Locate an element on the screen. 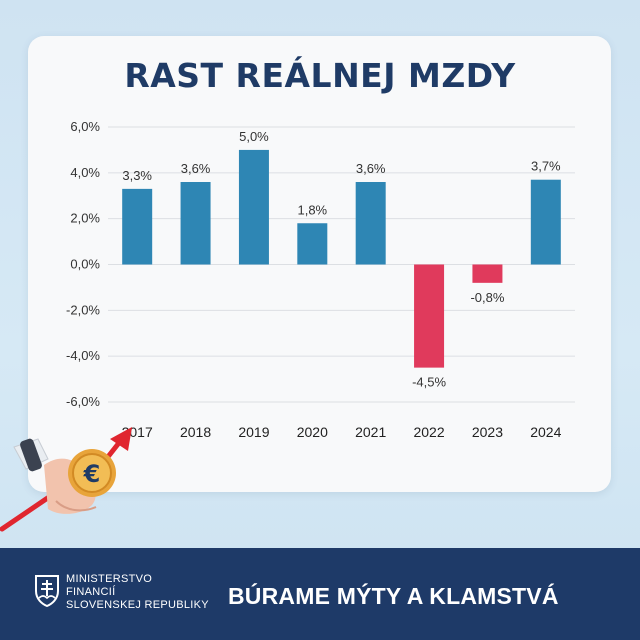 The image size is (640, 640). ministry-line-2: FINANCIÍ is located at coordinates (91, 592).